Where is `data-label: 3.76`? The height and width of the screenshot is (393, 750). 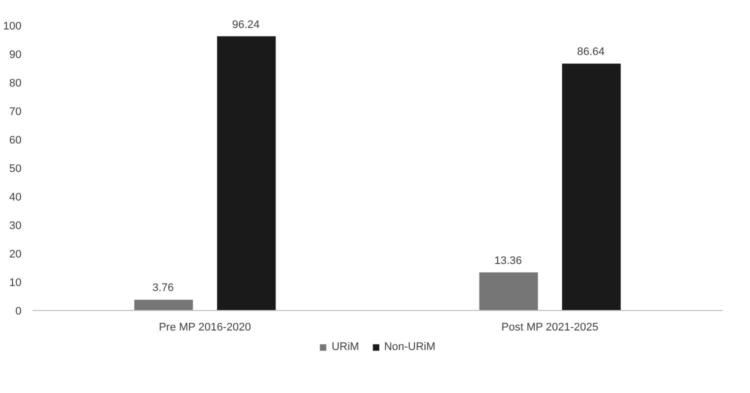 data-label: 3.76 is located at coordinates (163, 288).